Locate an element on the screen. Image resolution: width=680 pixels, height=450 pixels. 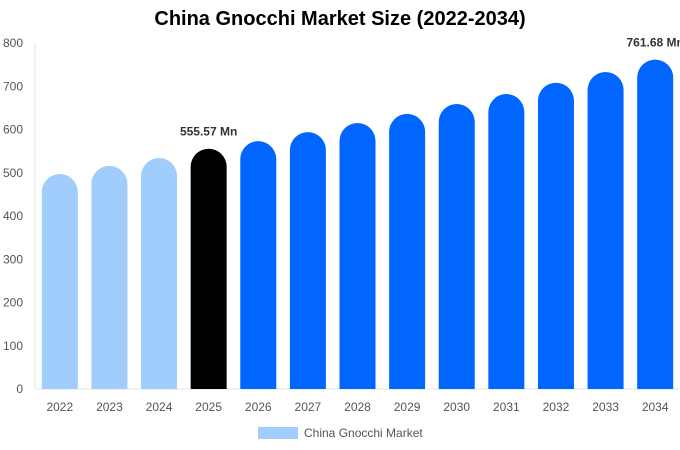
legend-label: China Gnocchi Market is located at coordinates (363, 433).